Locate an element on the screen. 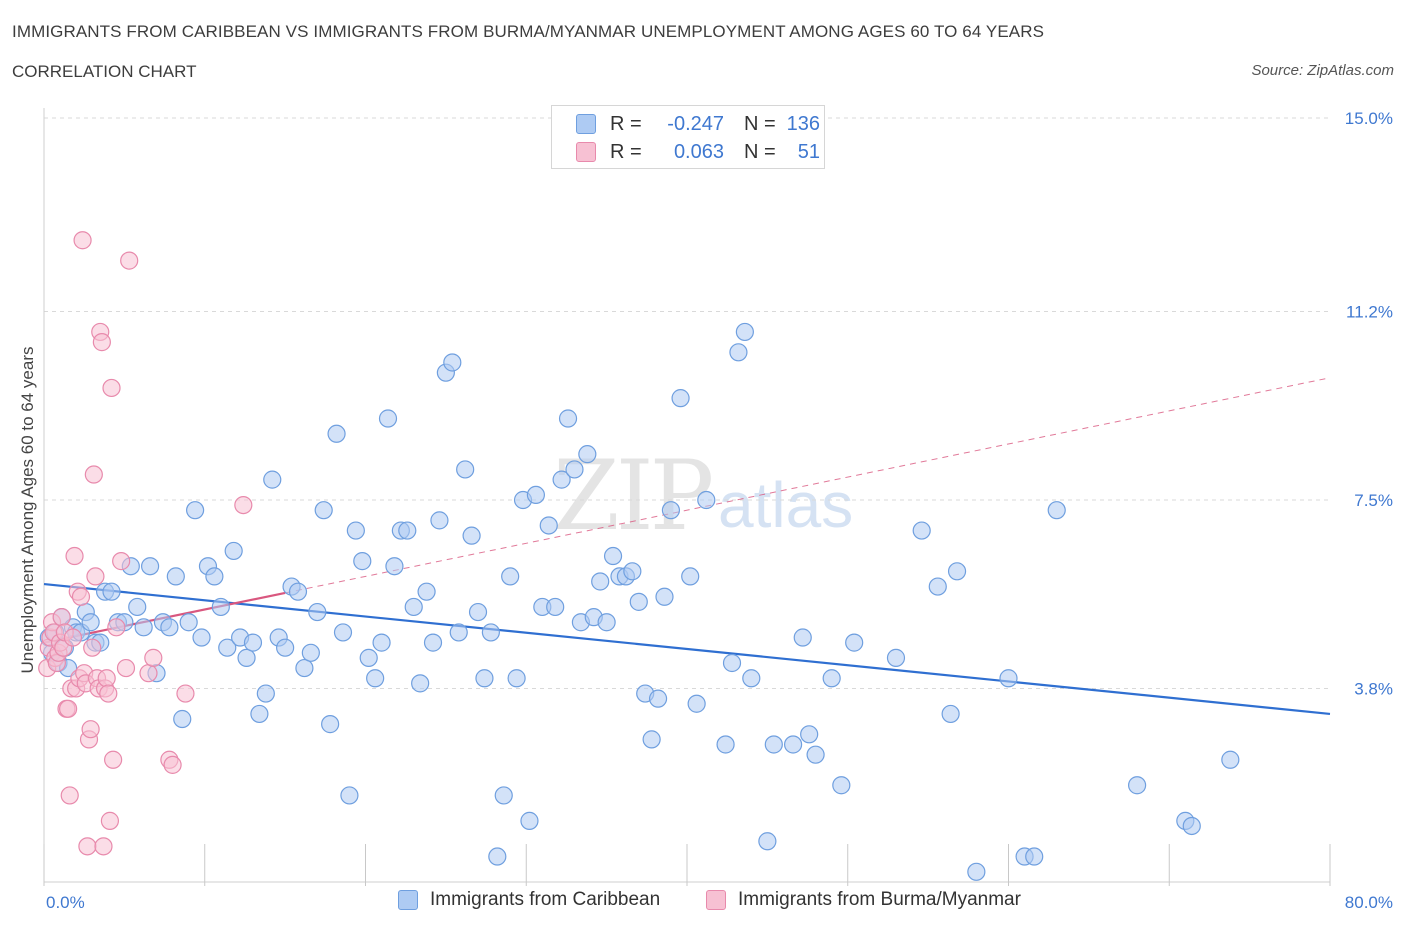 Image resolution: width=1406 pixels, height=930 pixels. y-tick-label: 11.2% is located at coordinates (1369, 312).